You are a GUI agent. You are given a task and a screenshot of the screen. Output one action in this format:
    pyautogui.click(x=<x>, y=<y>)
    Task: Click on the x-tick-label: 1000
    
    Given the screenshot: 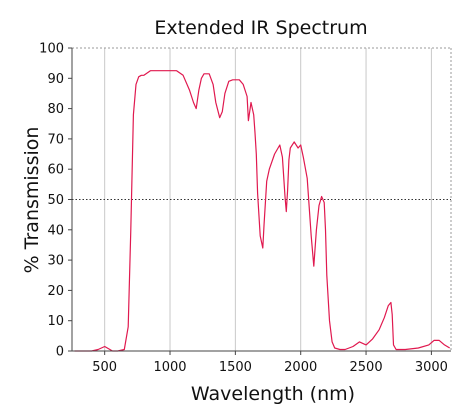 What is the action you would take?
    pyautogui.click(x=169, y=367)
    